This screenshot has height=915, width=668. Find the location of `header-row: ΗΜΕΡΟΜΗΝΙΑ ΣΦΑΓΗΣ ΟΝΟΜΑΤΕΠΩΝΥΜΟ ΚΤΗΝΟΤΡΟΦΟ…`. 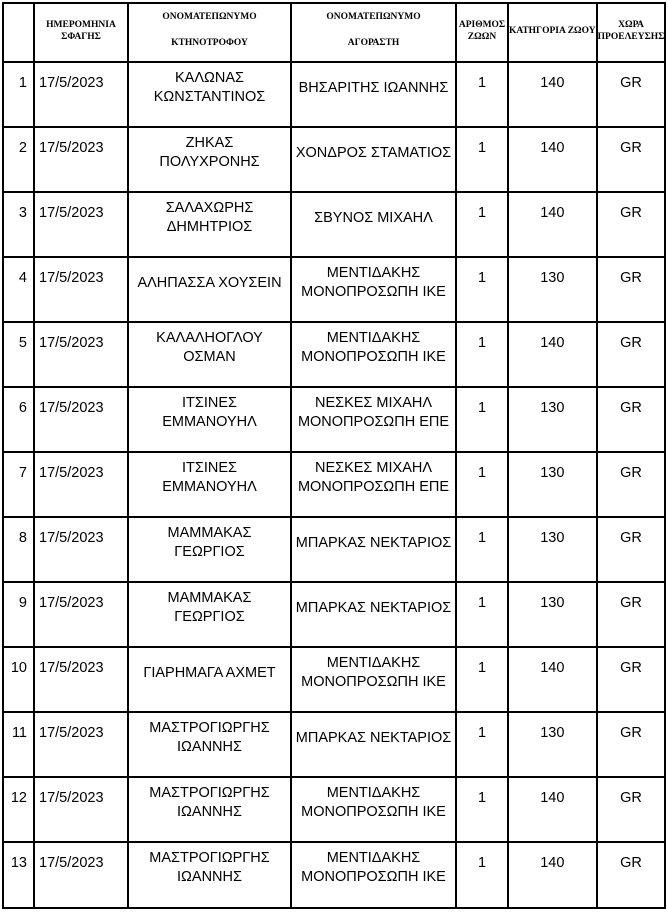

header-row: ΗΜΕΡΟΜΗΝΙΑ ΣΦΑΓΗΣ ΟΝΟΜΑΤΕΠΩΝΥΜΟ ΚΤΗΝΟΤΡΟΦΟ… is located at coordinates (334, 32).